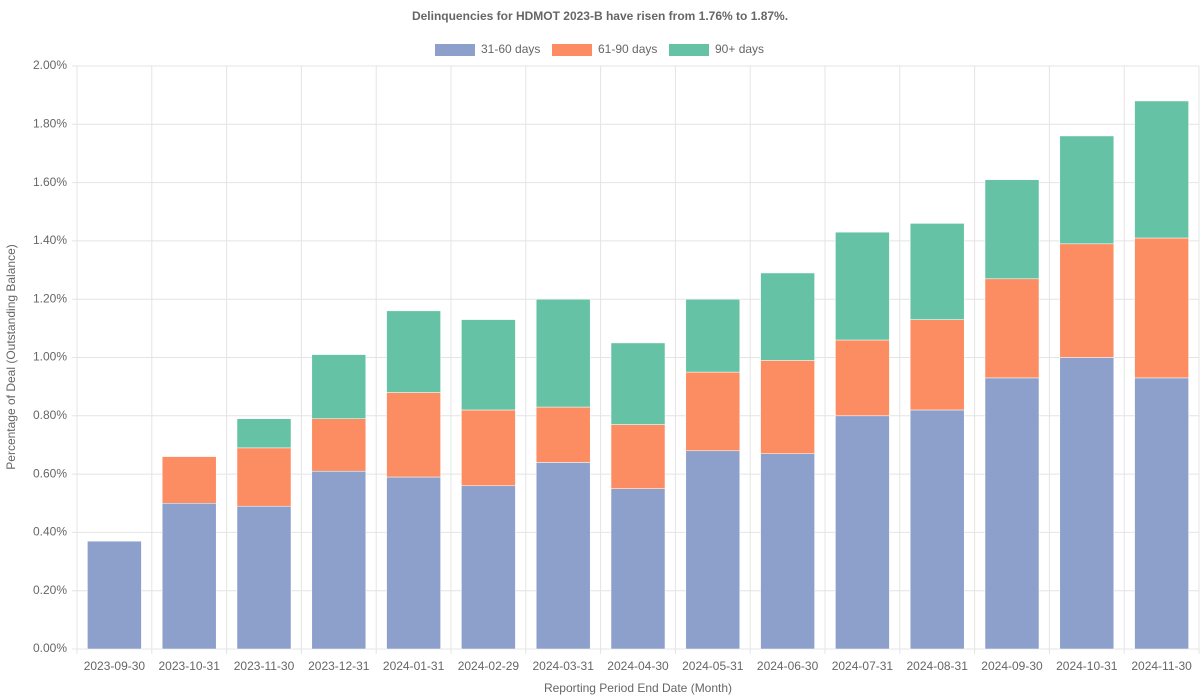 This screenshot has width=1200, height=700. Describe the element at coordinates (50, 182) in the screenshot. I see `y-tick-label: 1.60%` at that location.